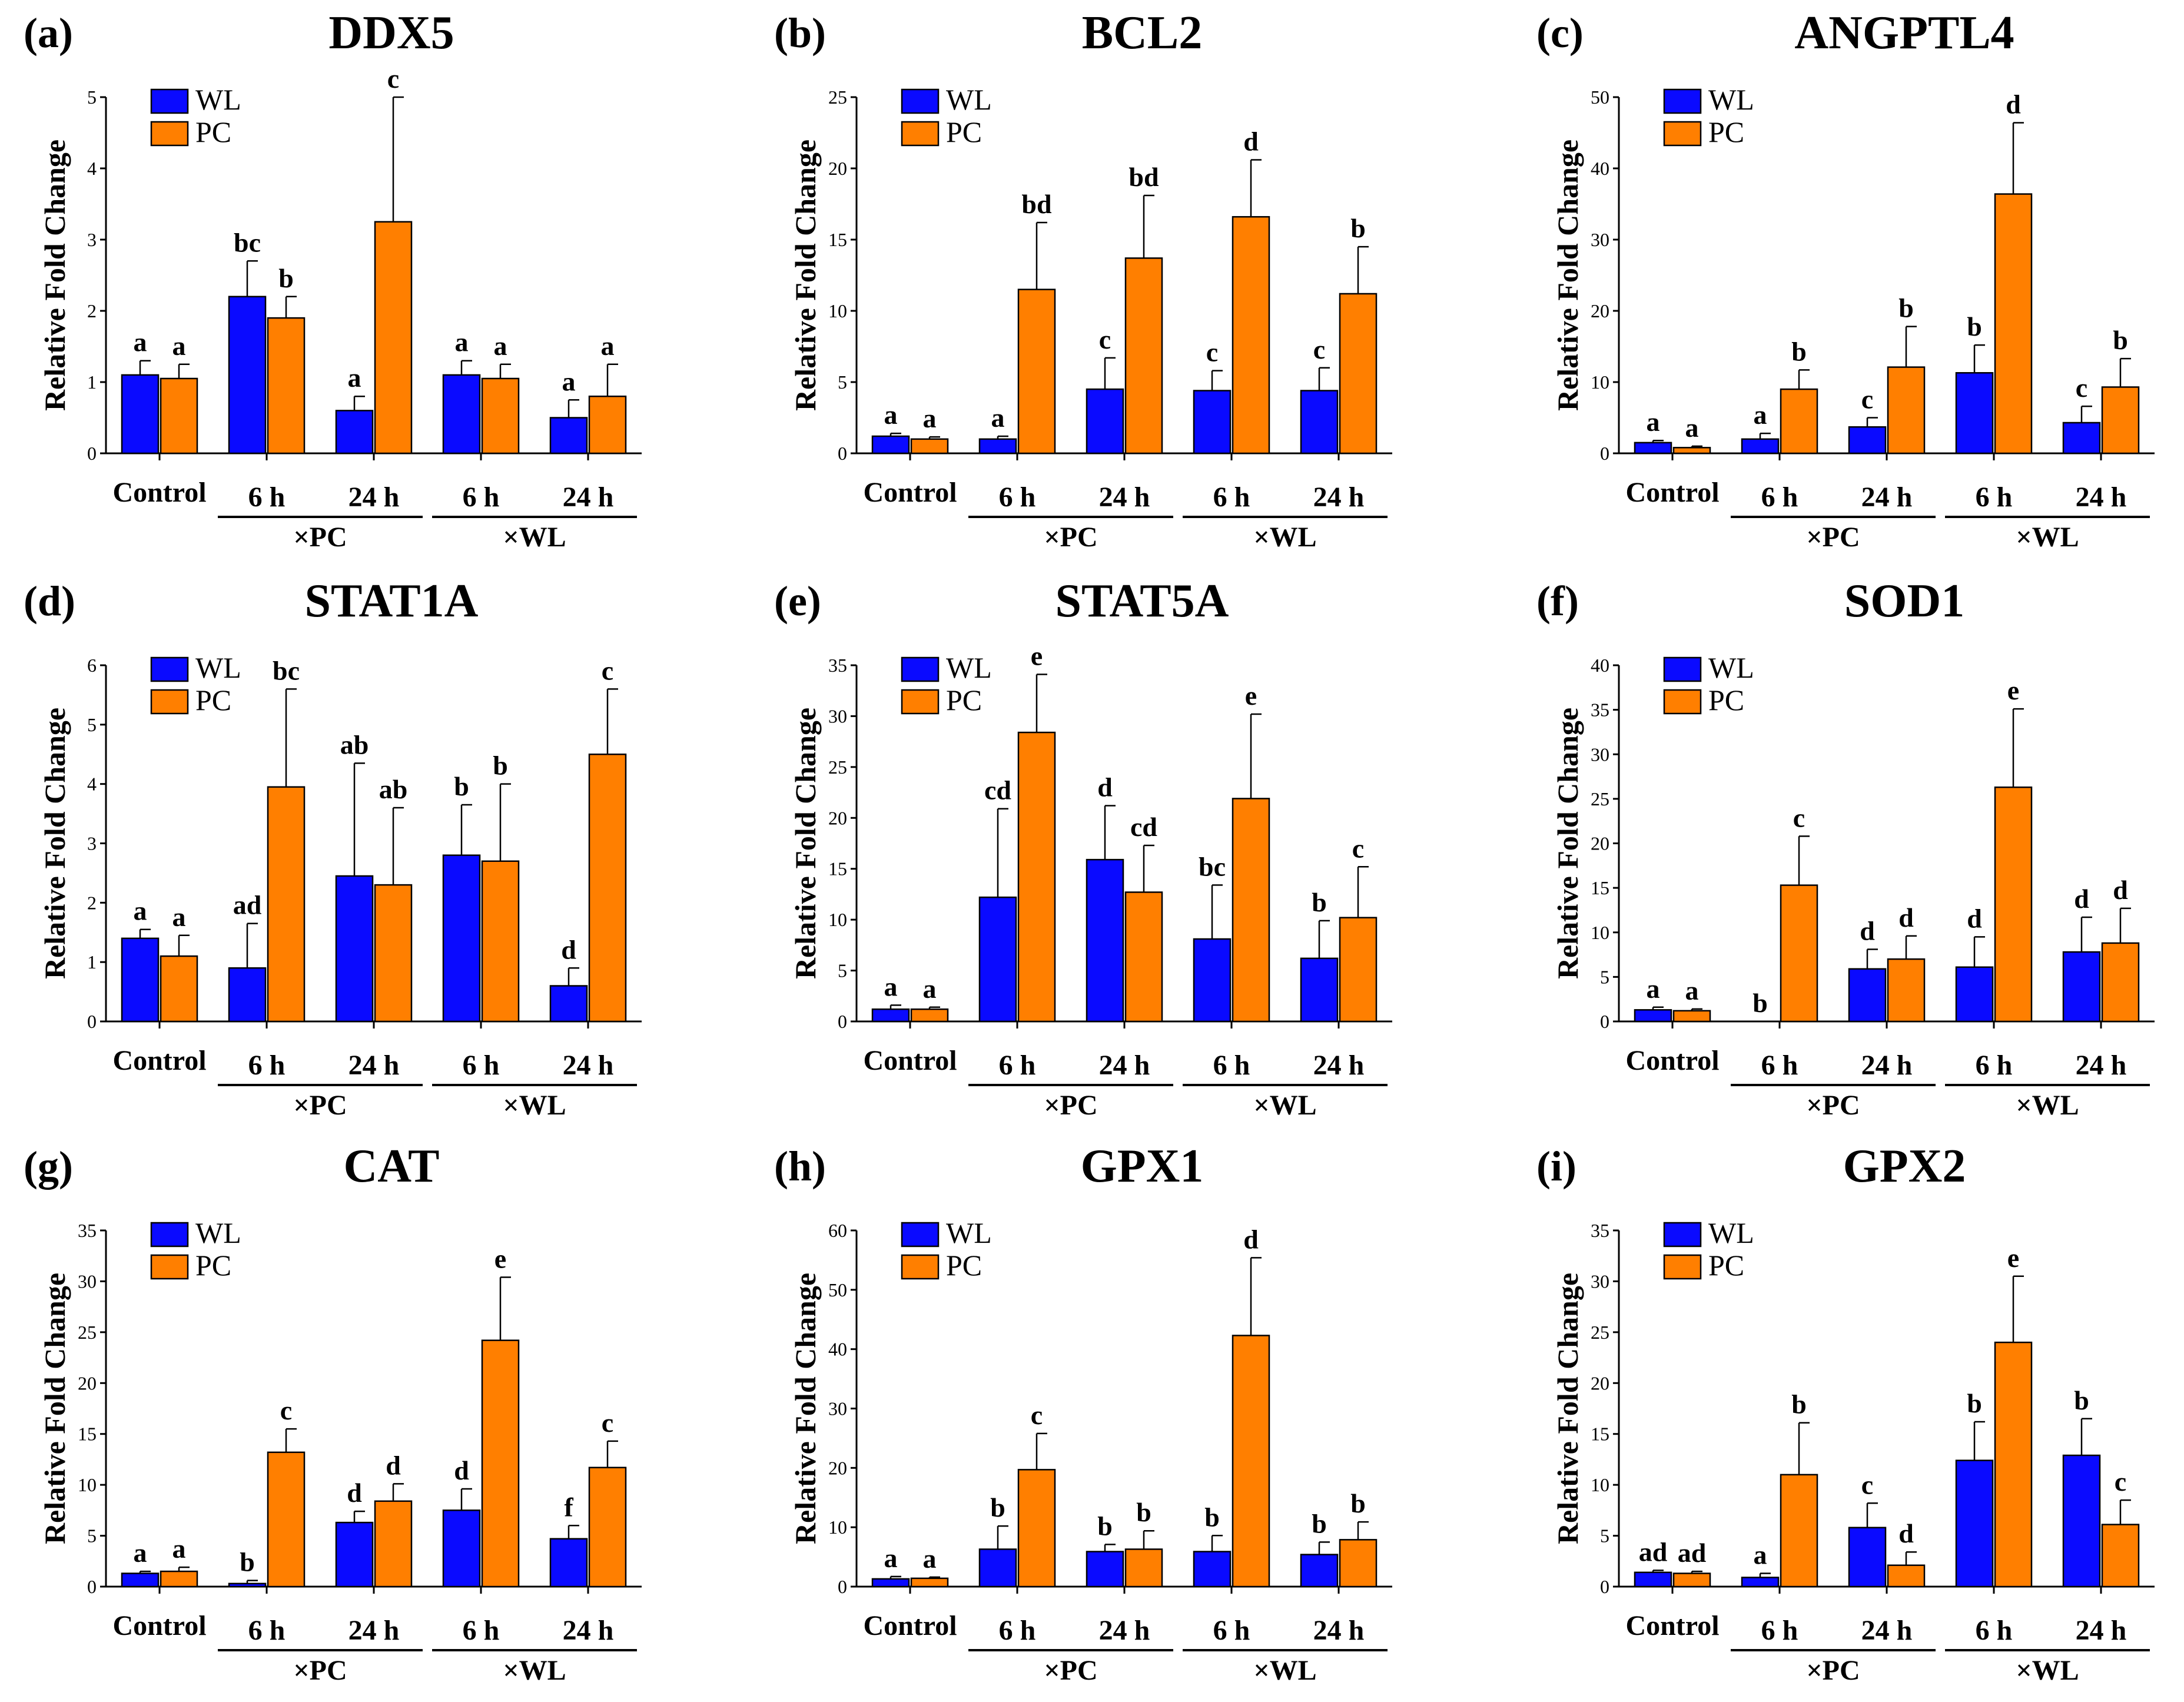 This screenshot has height=1702, width=2184. What do you see at coordinates (92, 239) in the screenshot?
I see `y-tick-label: 3` at bounding box center [92, 239].